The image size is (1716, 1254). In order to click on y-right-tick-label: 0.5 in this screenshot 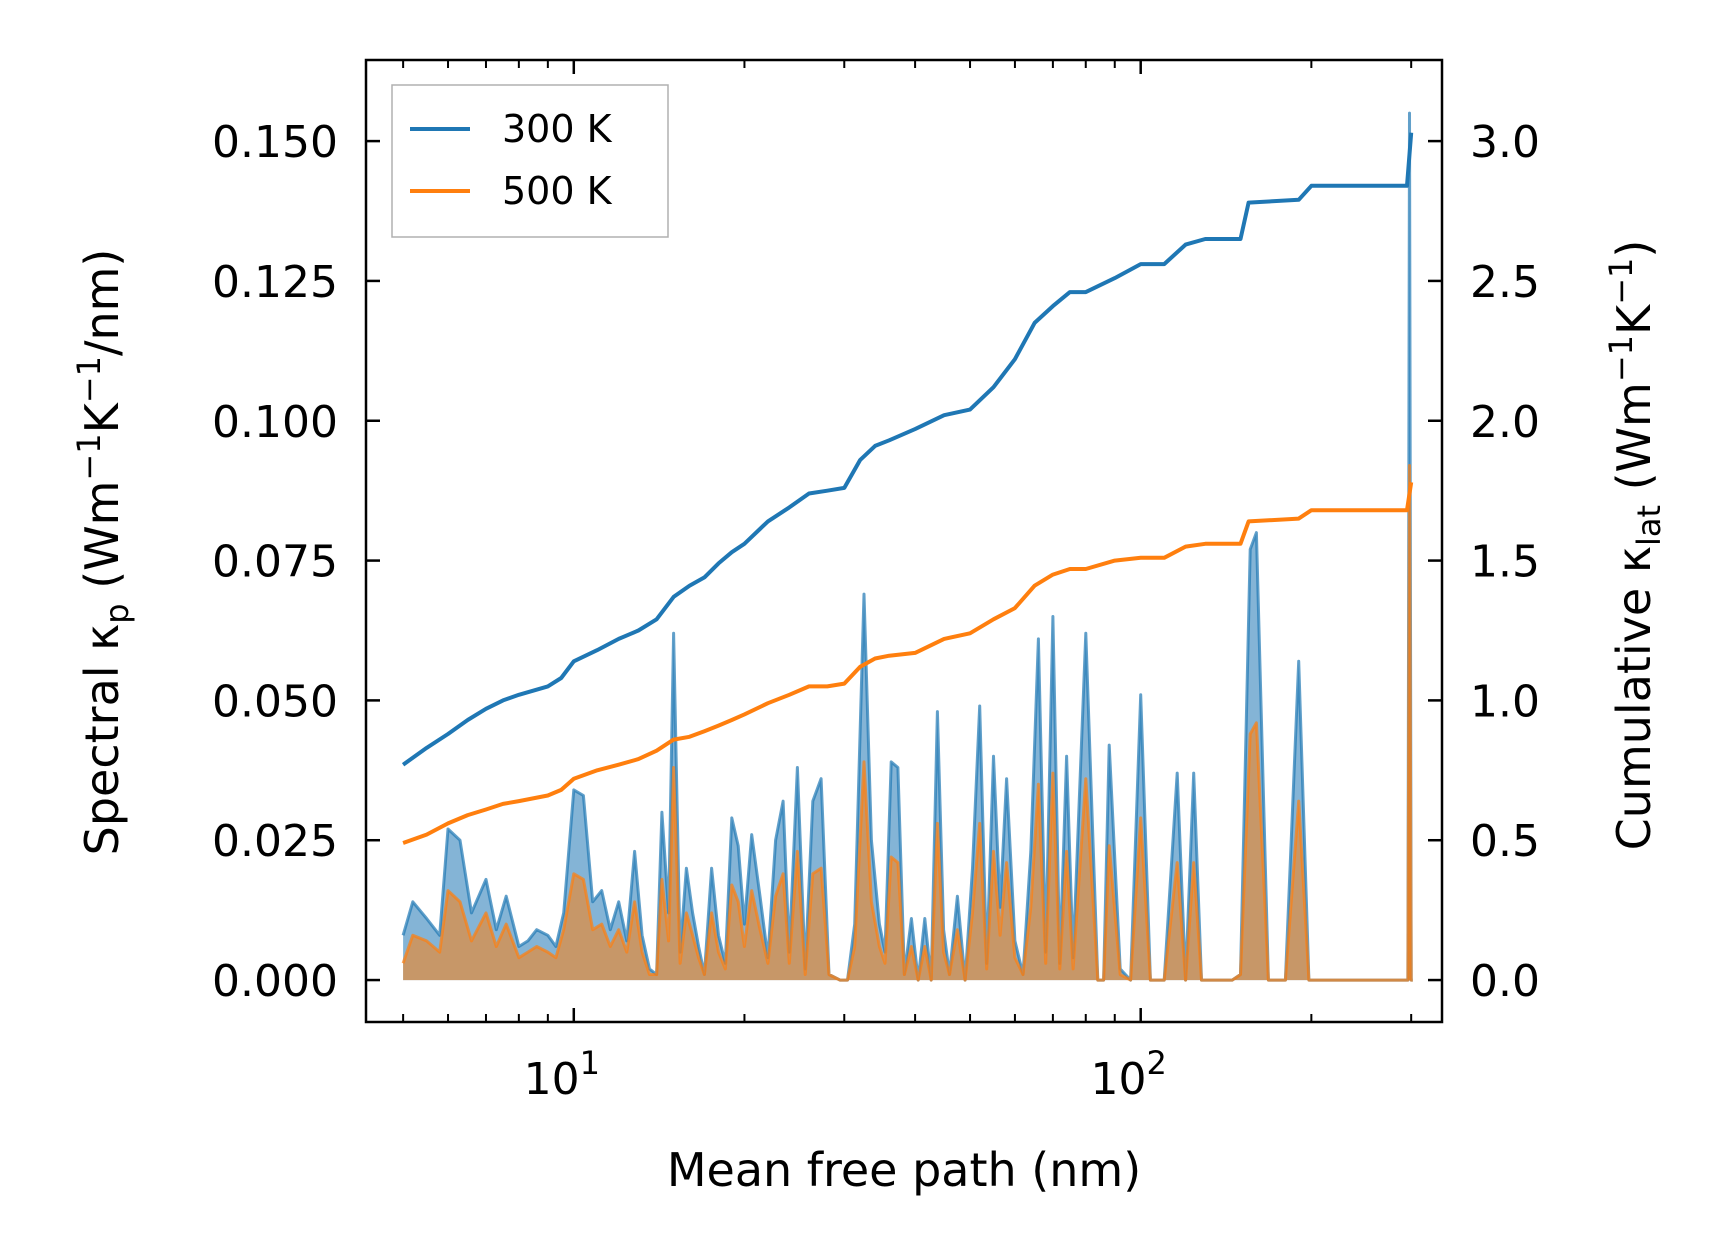, I will do `click(1505, 841)`.